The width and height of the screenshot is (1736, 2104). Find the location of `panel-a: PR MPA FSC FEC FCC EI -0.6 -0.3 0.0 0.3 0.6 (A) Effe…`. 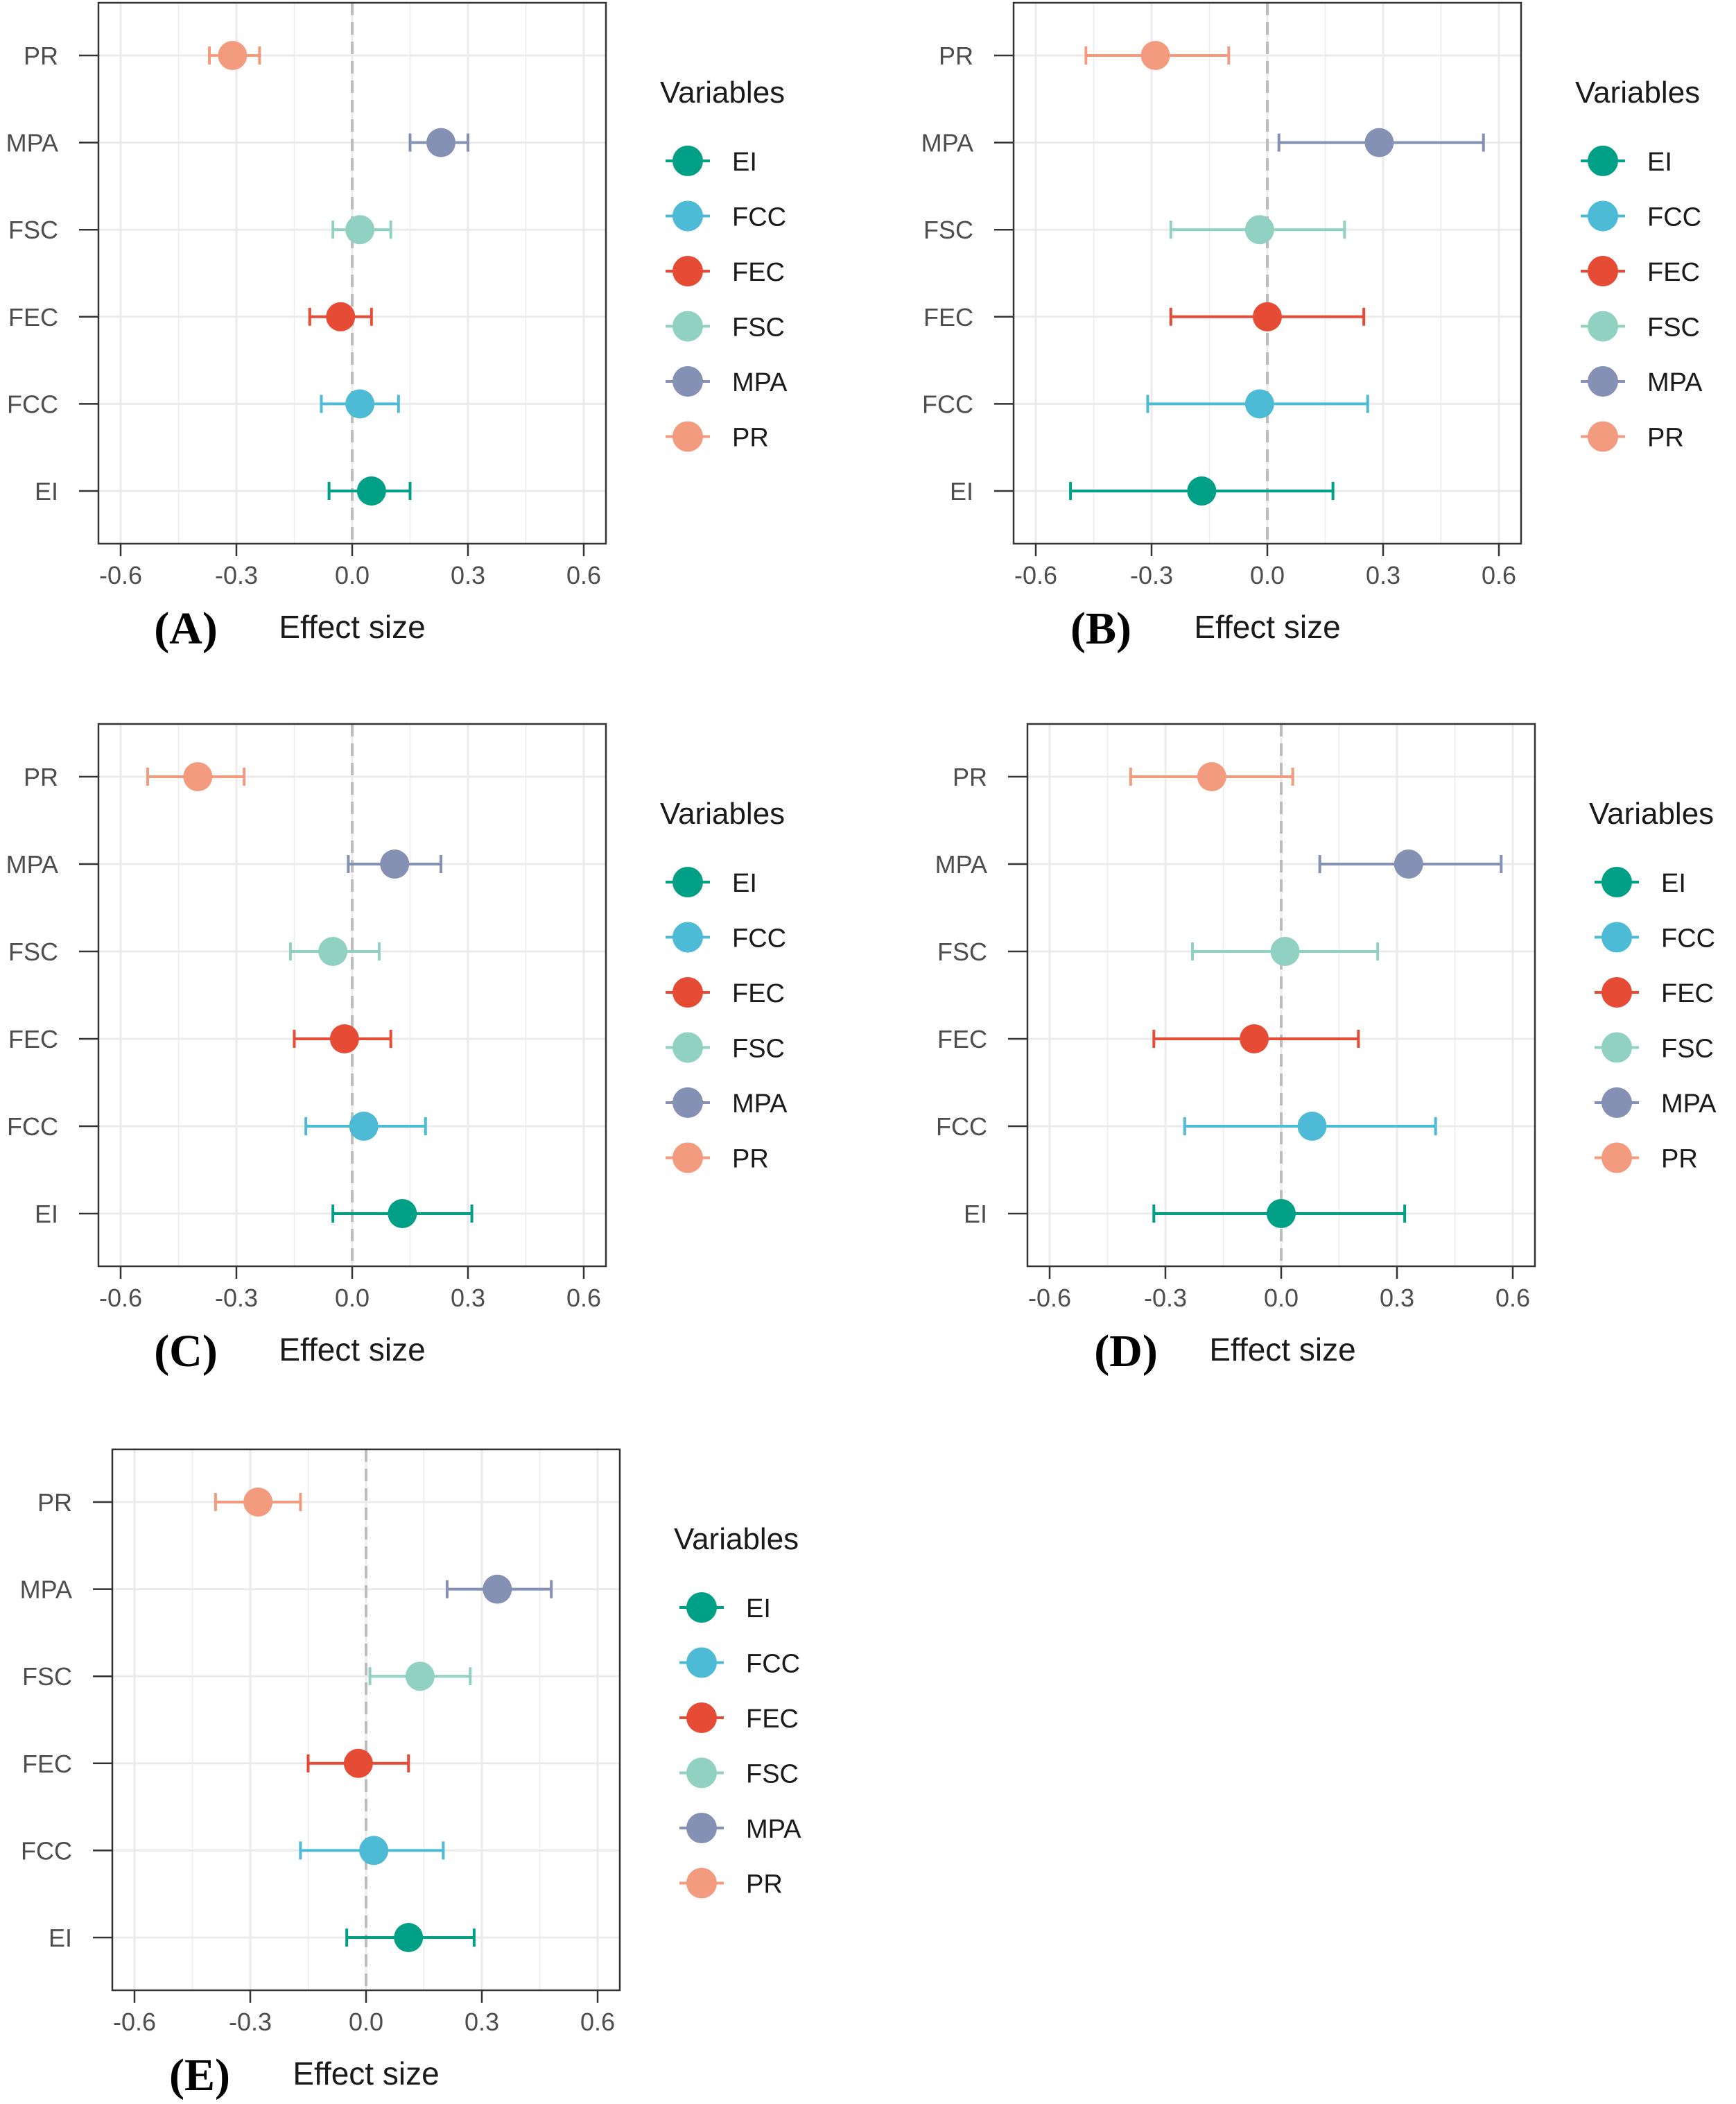

panel-a: PR MPA FSC FEC FCC EI -0.6 -0.3 0.0 0.3 0.6 (A) Effe… is located at coordinates (397, 327).